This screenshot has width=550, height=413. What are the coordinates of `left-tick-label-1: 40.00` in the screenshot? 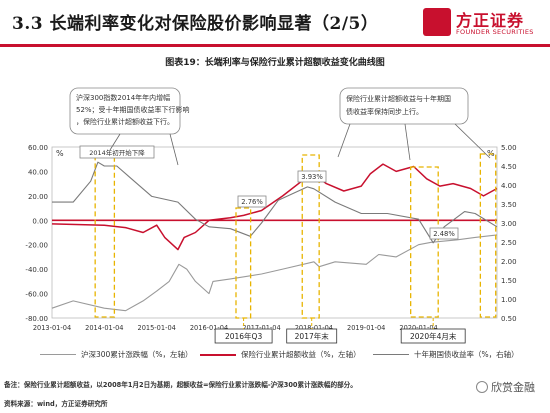 It's located at (38, 172).